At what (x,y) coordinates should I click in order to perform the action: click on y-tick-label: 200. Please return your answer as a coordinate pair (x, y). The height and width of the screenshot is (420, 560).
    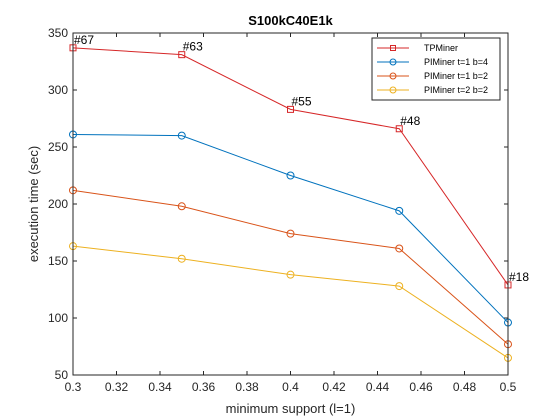
    Looking at the image, I should click on (58, 204).